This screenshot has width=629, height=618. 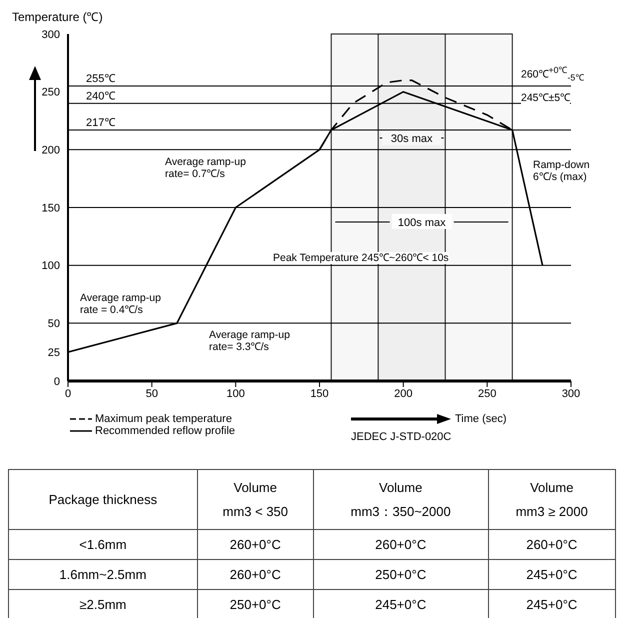 What do you see at coordinates (411, 139) in the screenshot?
I see `band-label: 30s max` at bounding box center [411, 139].